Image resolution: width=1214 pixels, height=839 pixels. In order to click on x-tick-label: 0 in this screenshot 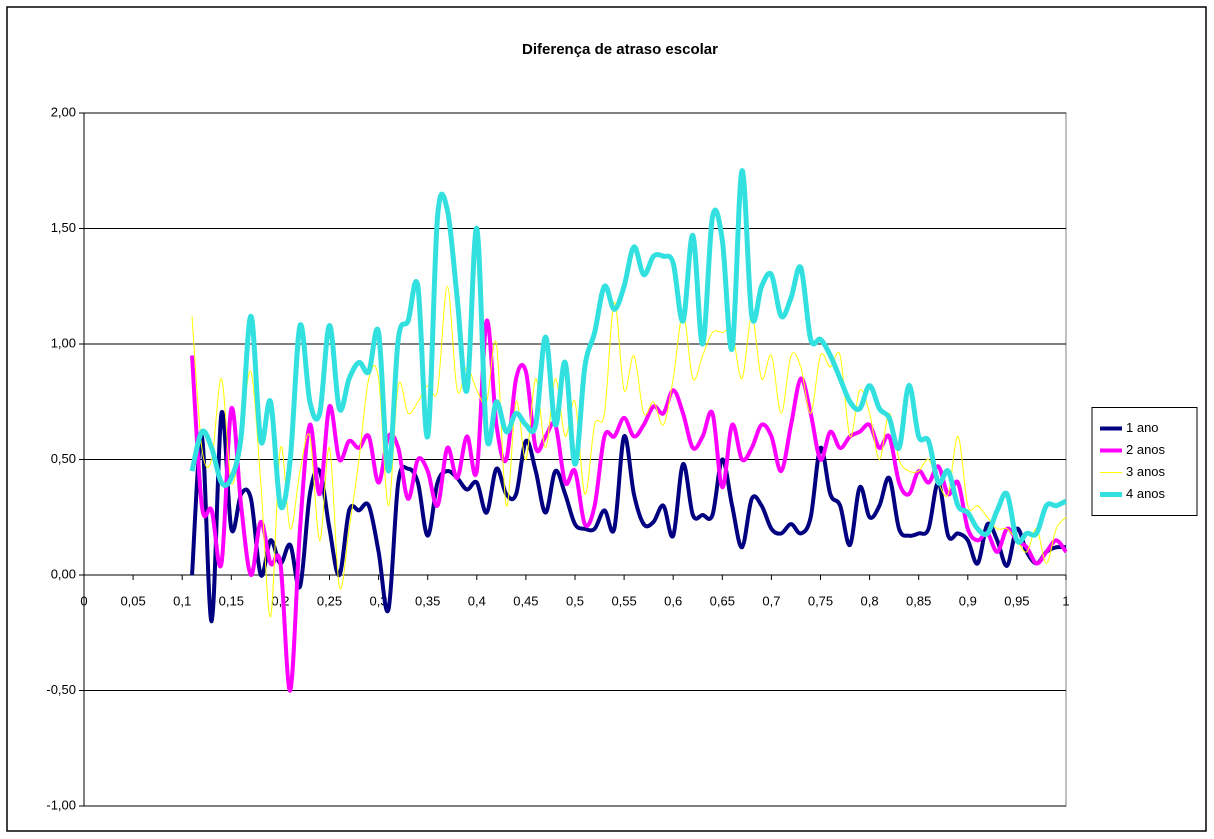, I will do `click(83, 600)`.